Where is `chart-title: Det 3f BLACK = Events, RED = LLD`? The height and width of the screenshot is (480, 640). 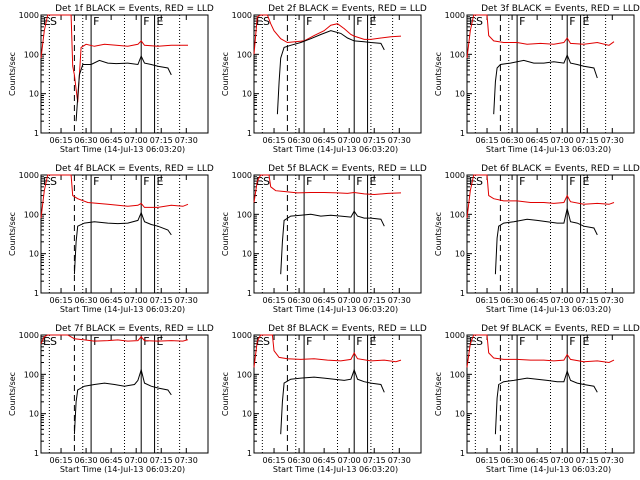 chart-title: Det 3f BLACK = Events, RED = LLD is located at coordinates (560, 9).